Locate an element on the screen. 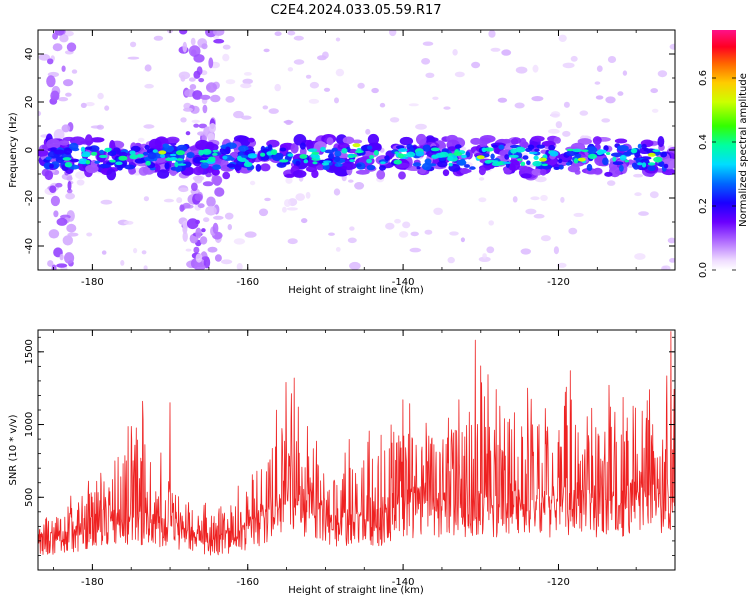 This screenshot has height=604, width=750. y-tick-label: 40 is located at coordinates (29, 54).